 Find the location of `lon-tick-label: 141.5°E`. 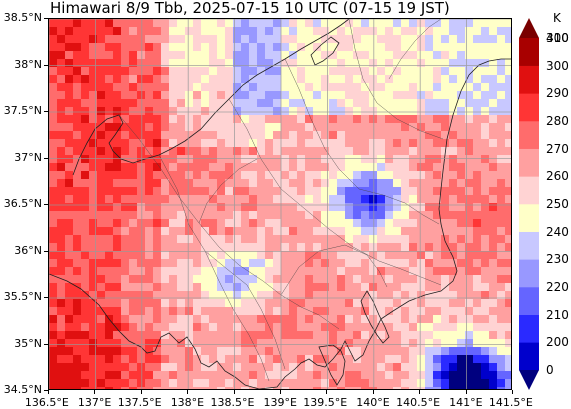

lon-tick-label: 141.5°E is located at coordinates (510, 402).